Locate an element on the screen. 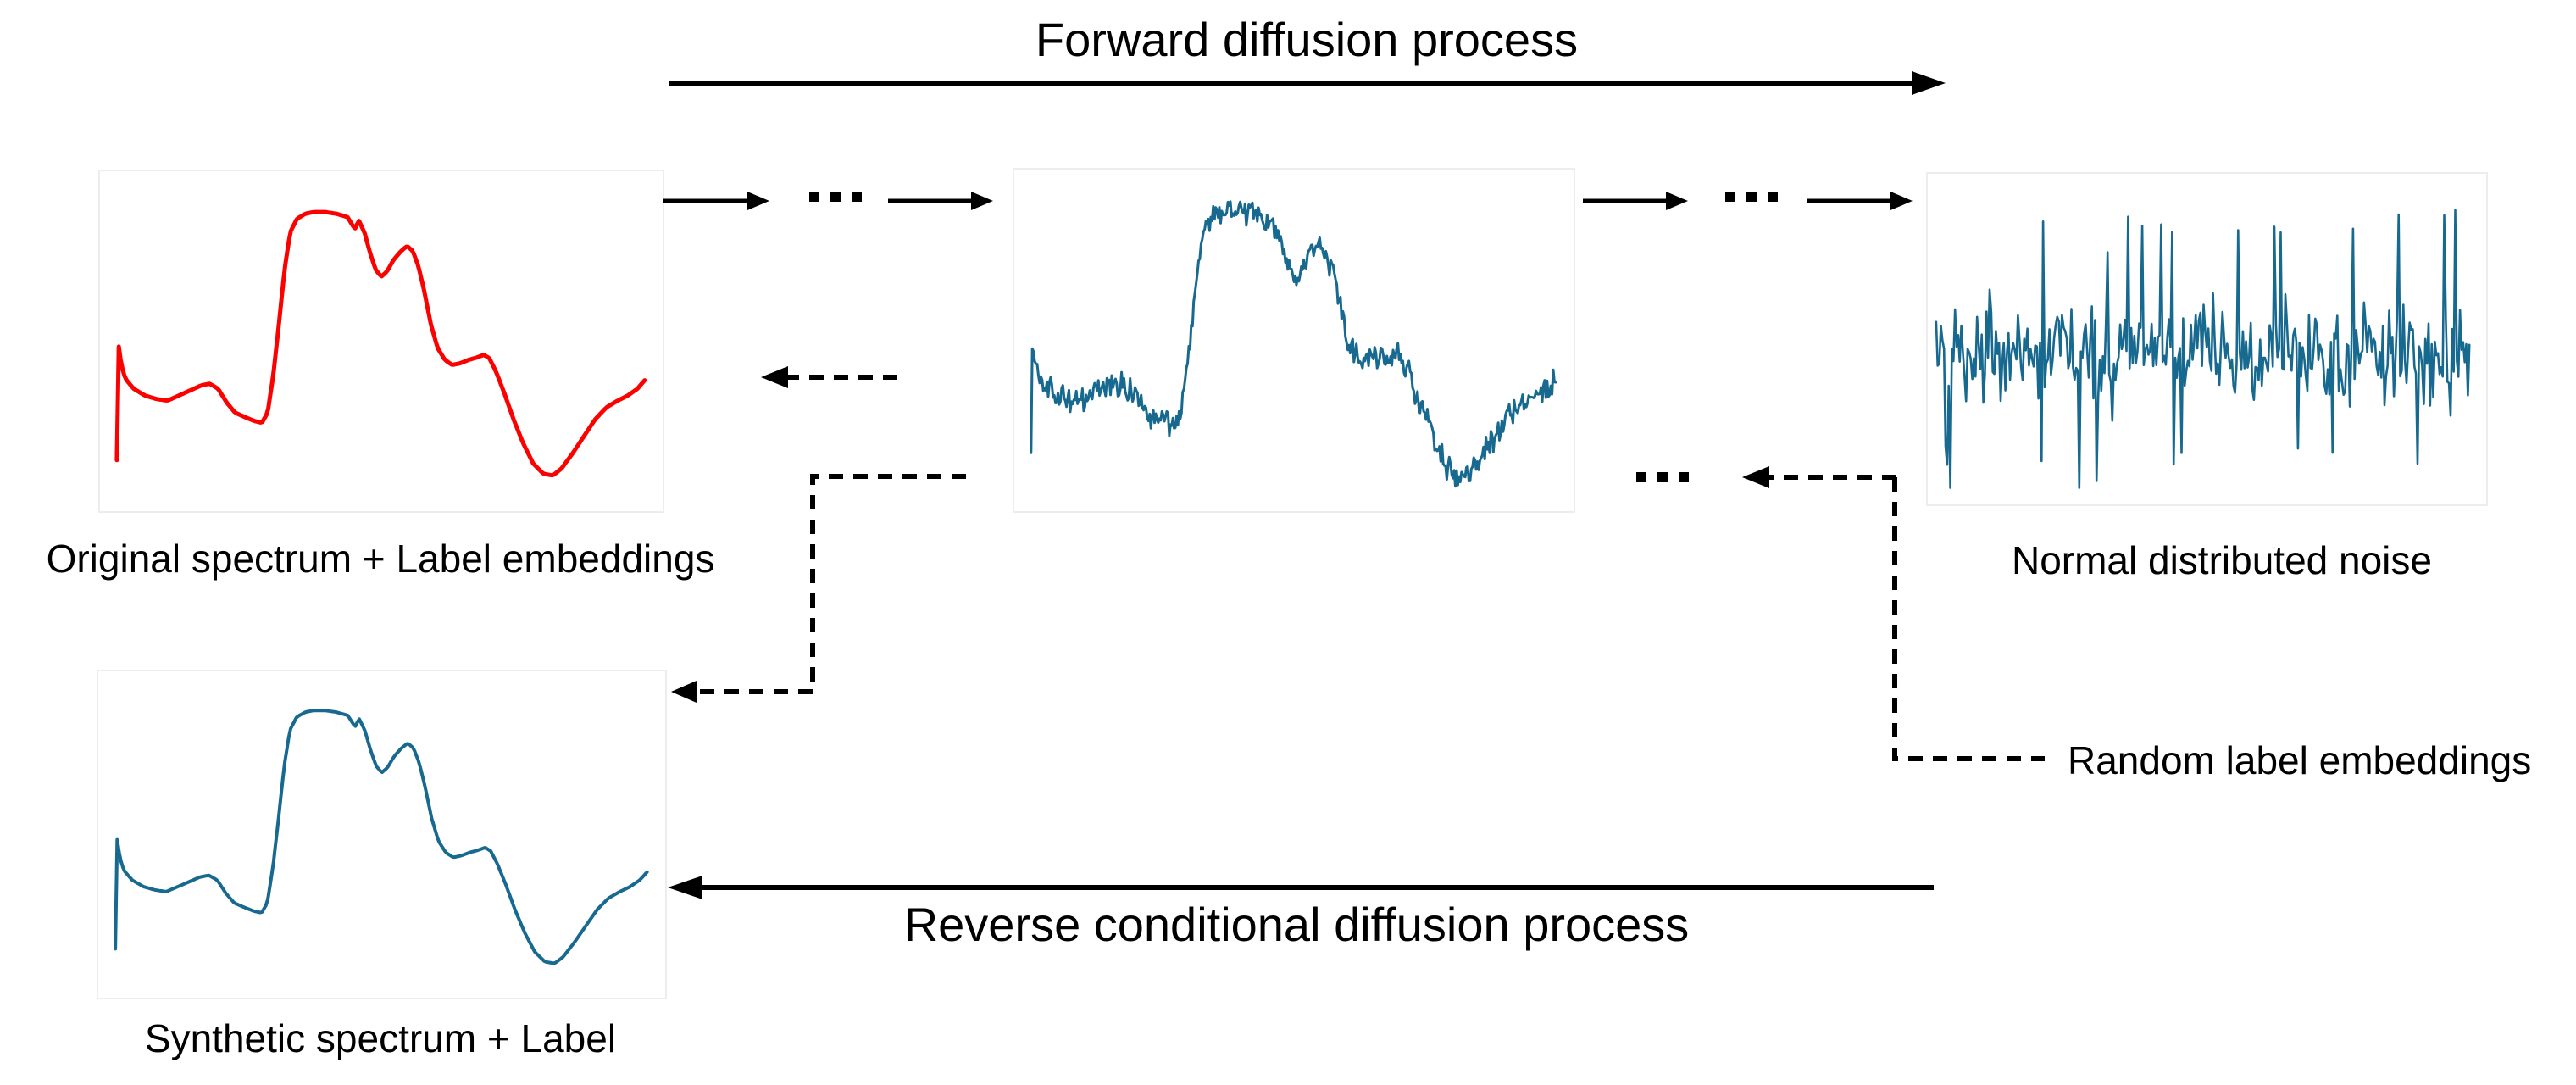 The image size is (2576, 1085). noisy-spectrum-chart is located at coordinates (1293, 344).